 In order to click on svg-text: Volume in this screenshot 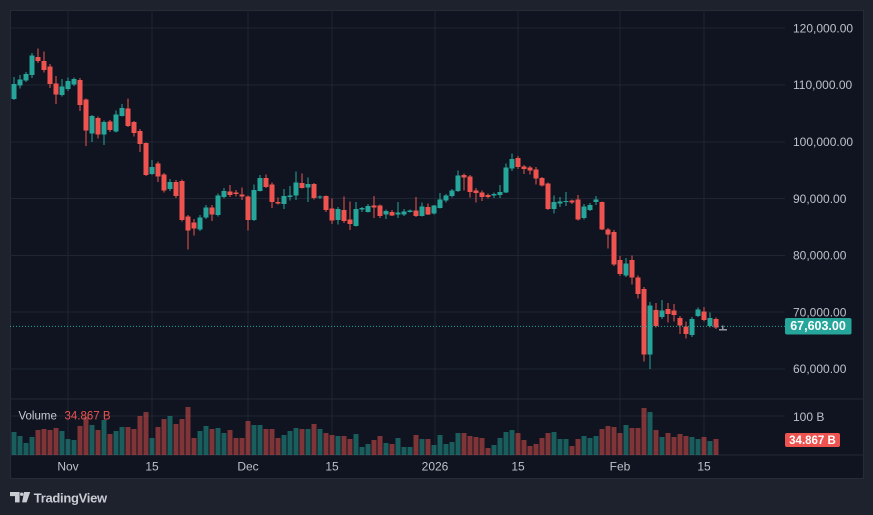, I will do `click(38, 417)`.